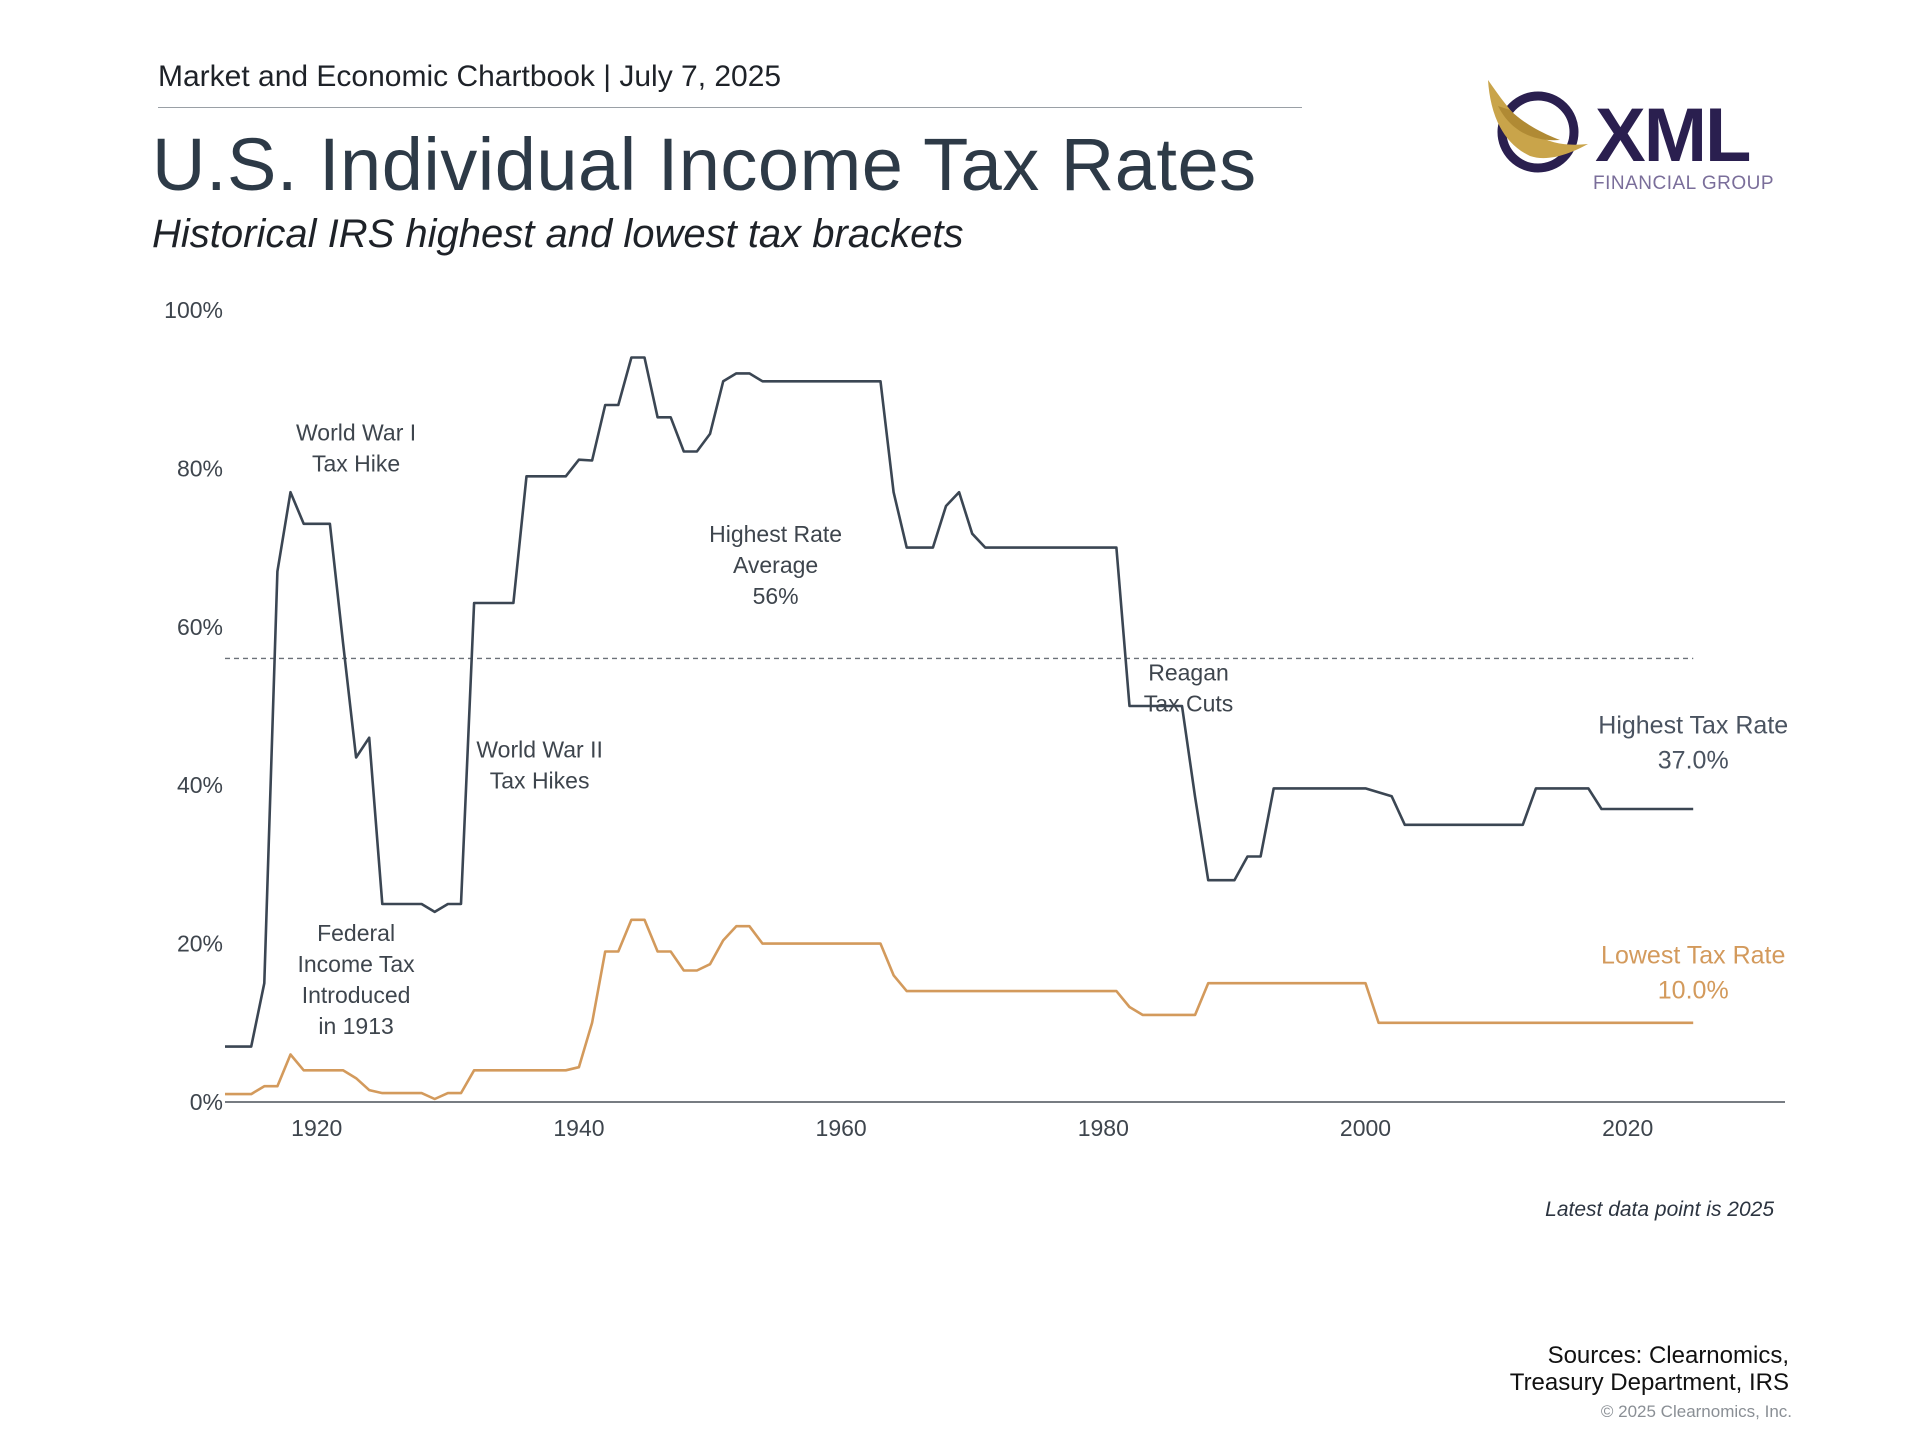 This screenshot has width=1920, height=1440. What do you see at coordinates (1659, 1209) in the screenshot?
I see `latest-data-footnote: Latest data point is 2025` at bounding box center [1659, 1209].